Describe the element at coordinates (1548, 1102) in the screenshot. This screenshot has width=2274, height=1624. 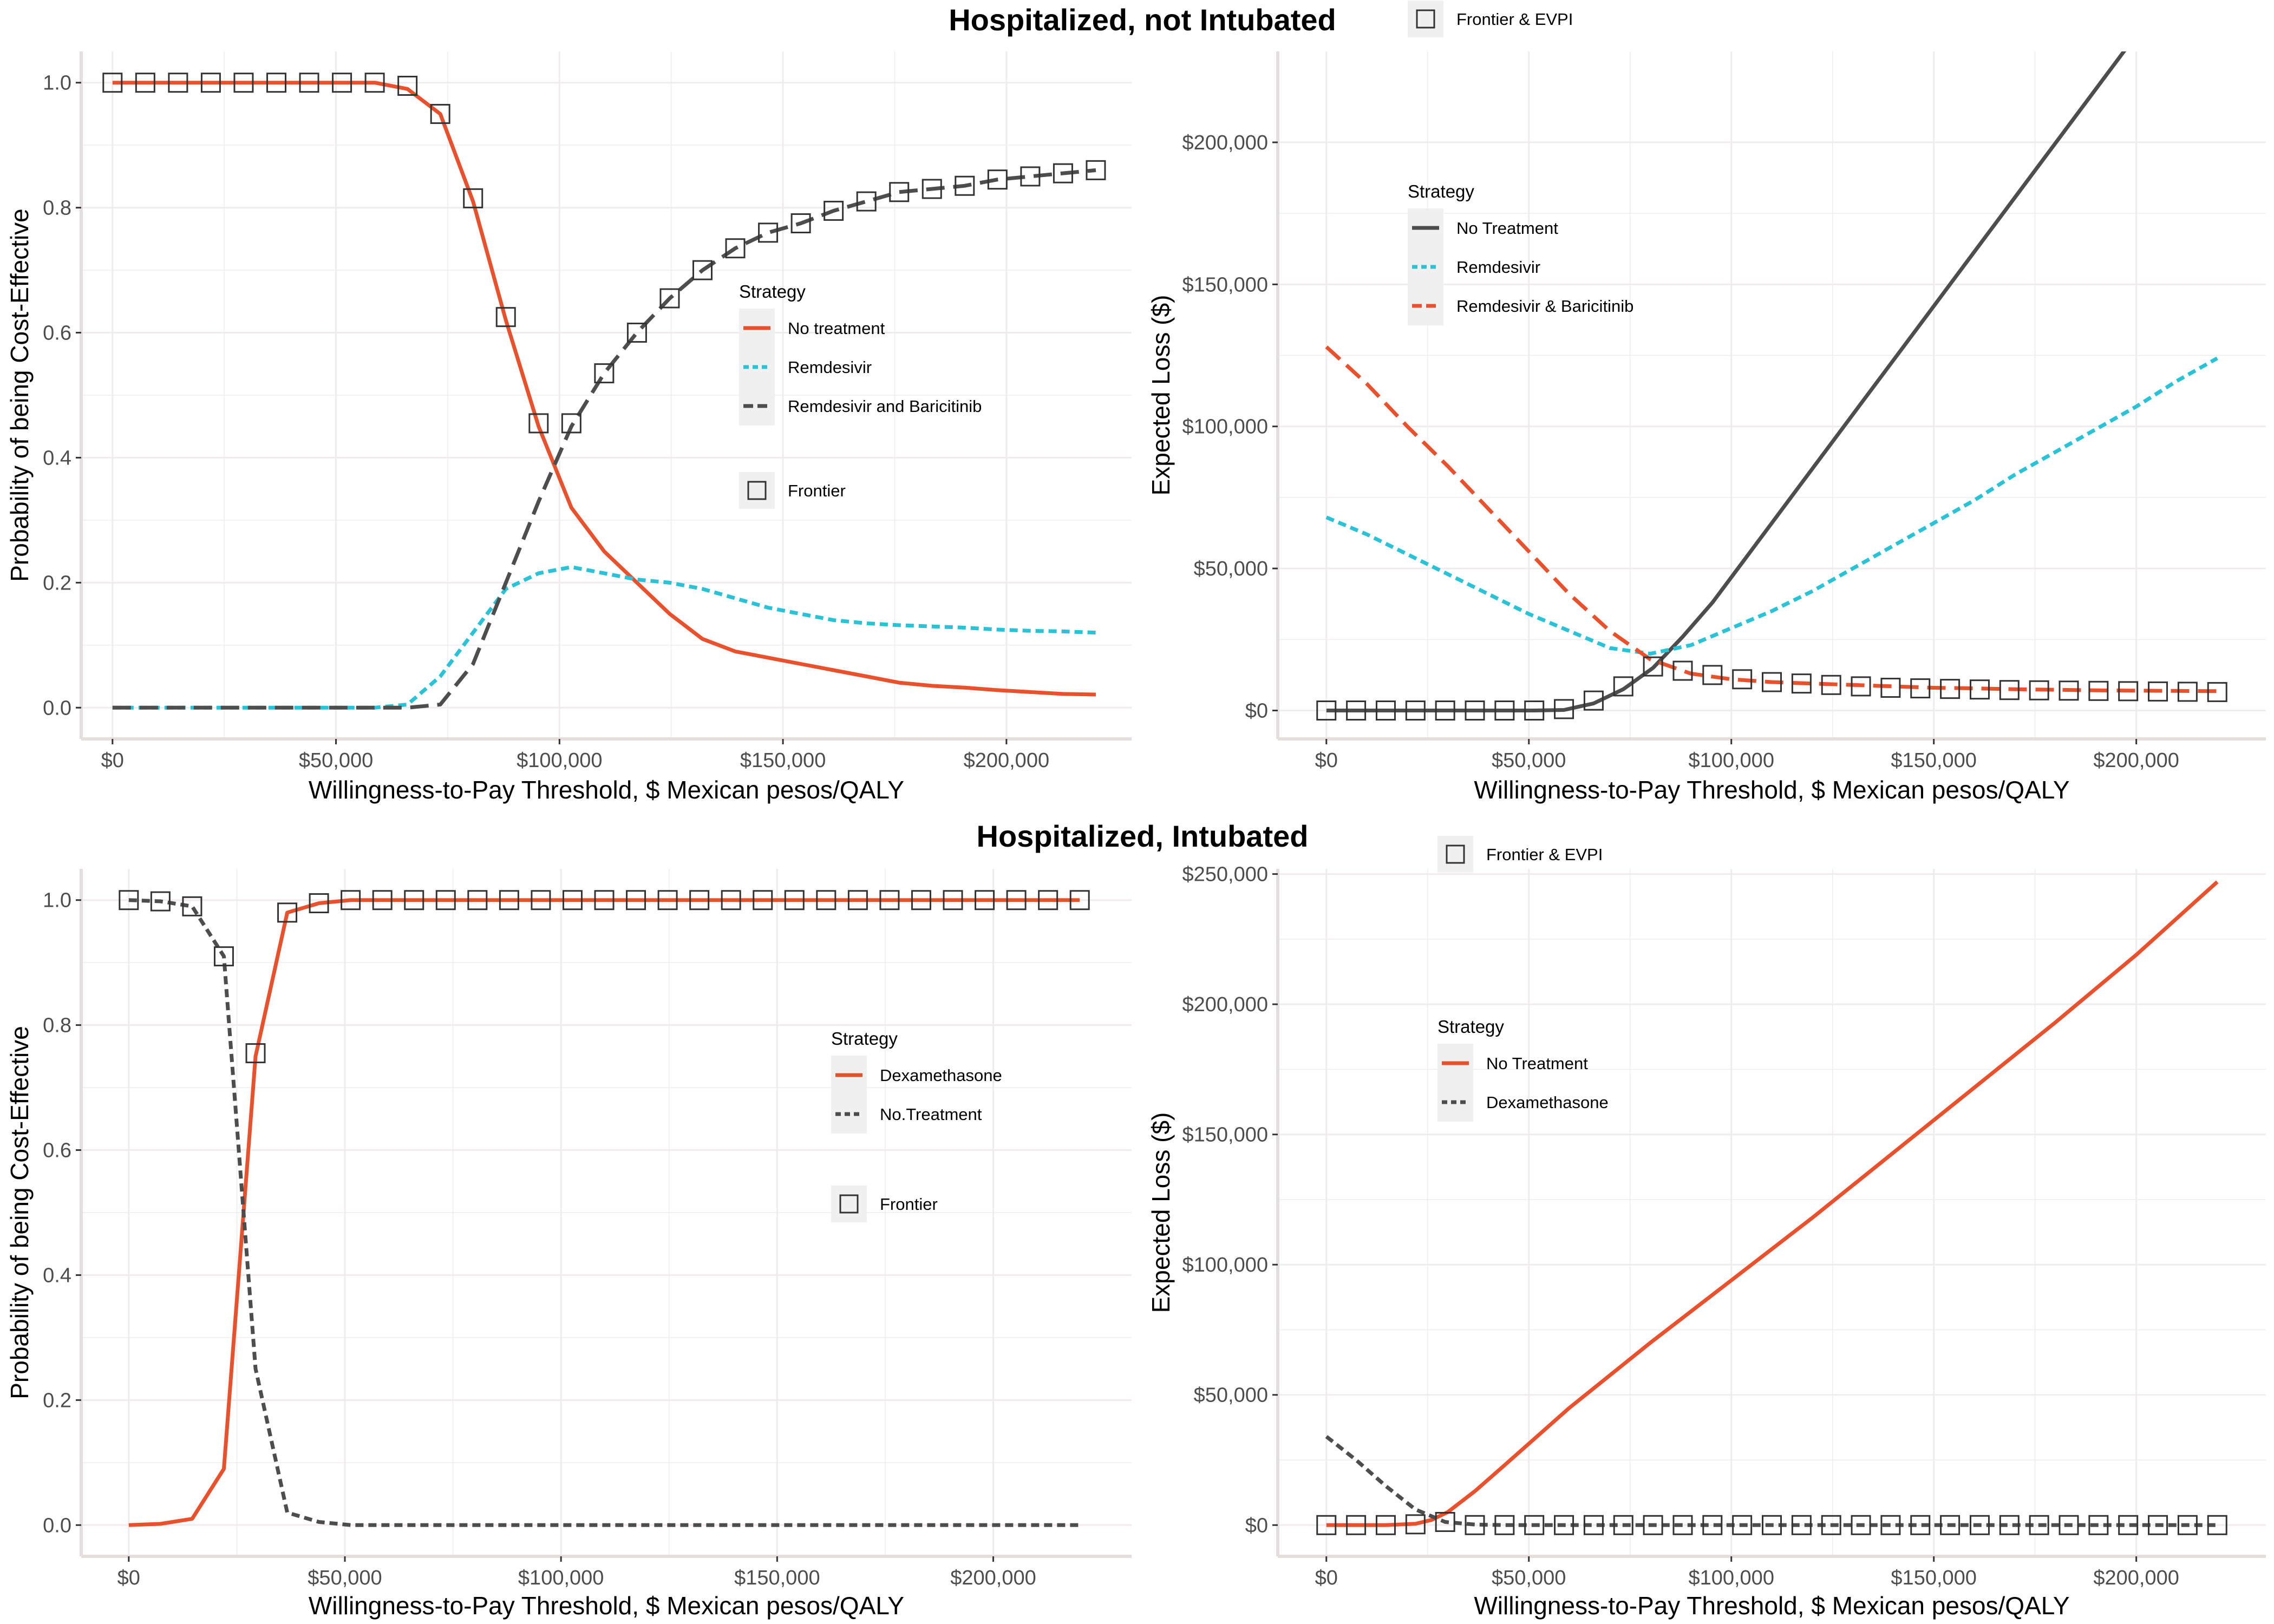
I see `legend-label: Dexamethasone` at that location.